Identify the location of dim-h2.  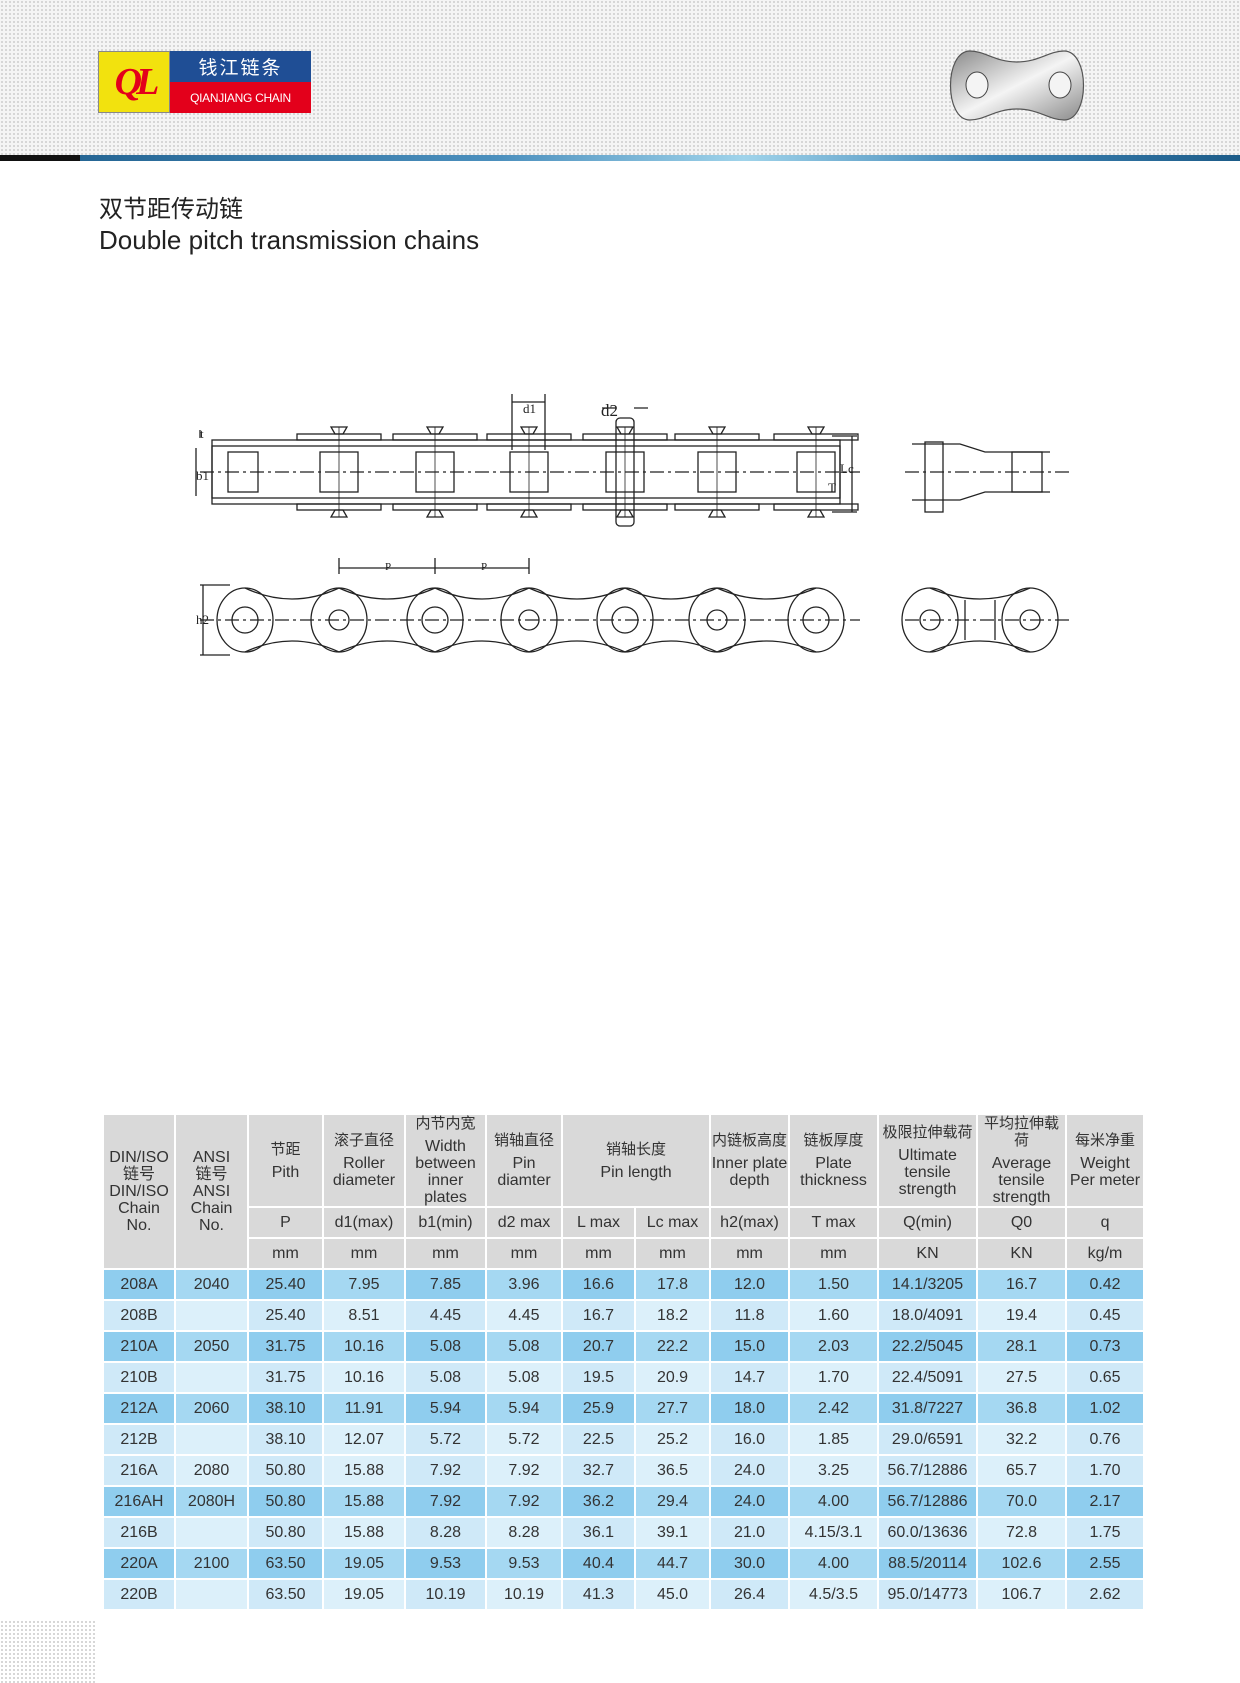
(215, 620).